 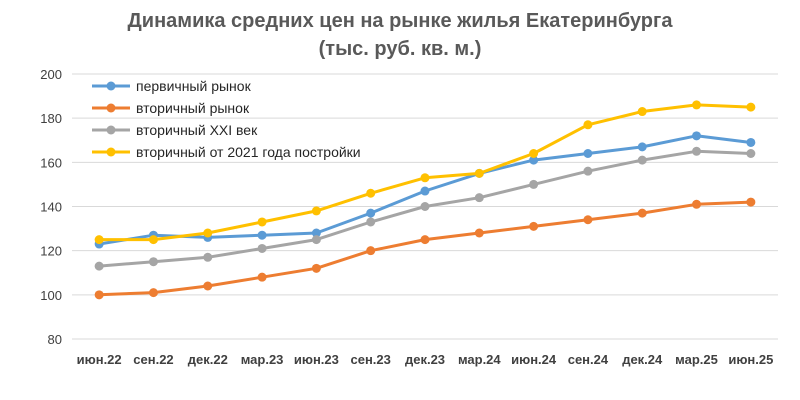 I want to click on y-tick-label: 100, so click(x=51, y=295).